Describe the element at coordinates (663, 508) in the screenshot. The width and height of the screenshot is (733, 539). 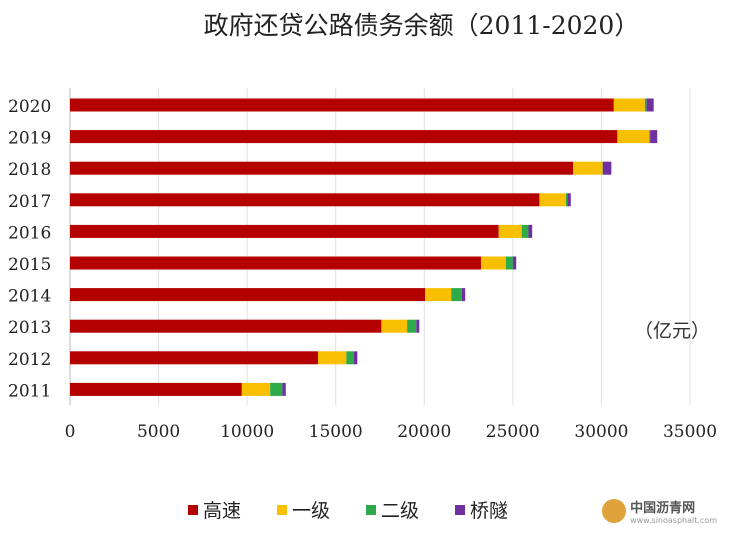
I see `watermark-text: 中国沥青网` at that location.